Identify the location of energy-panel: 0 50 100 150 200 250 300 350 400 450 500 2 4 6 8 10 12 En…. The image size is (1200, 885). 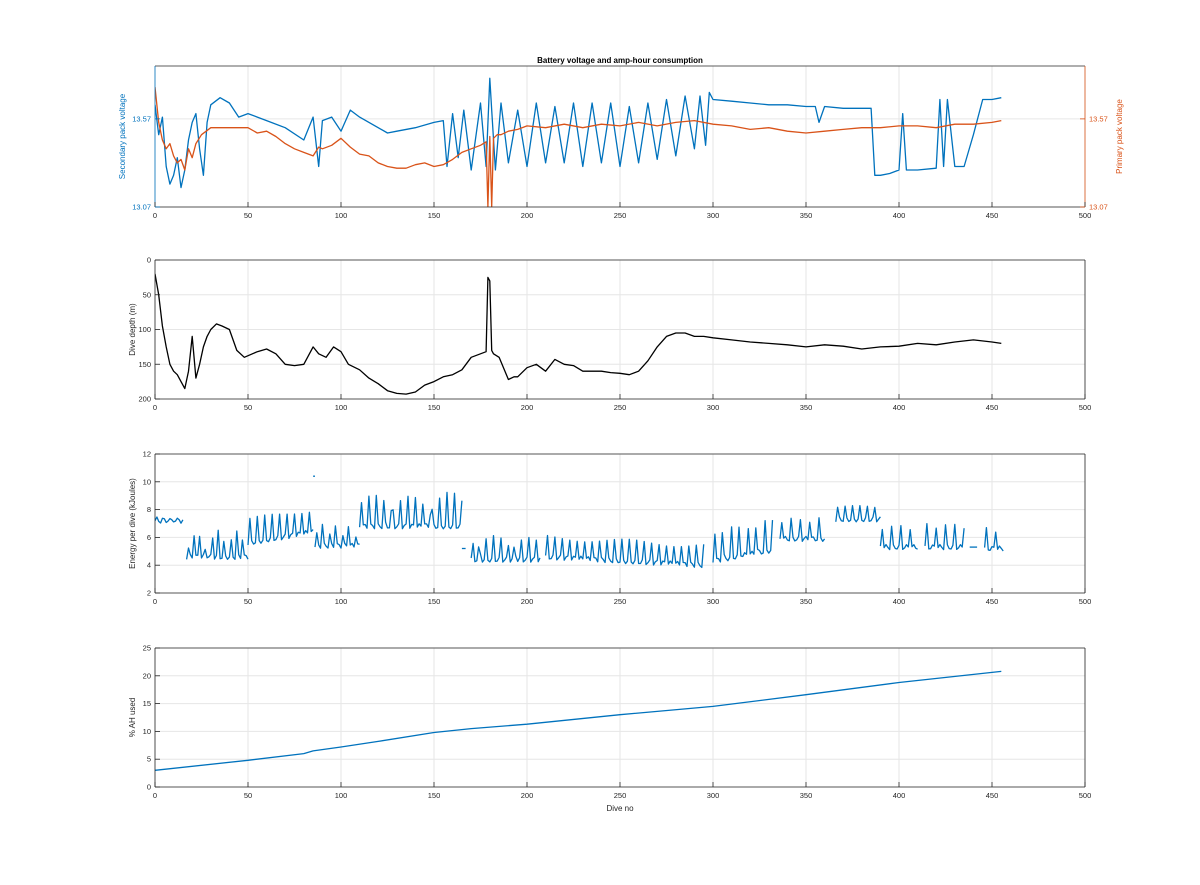
(609, 528).